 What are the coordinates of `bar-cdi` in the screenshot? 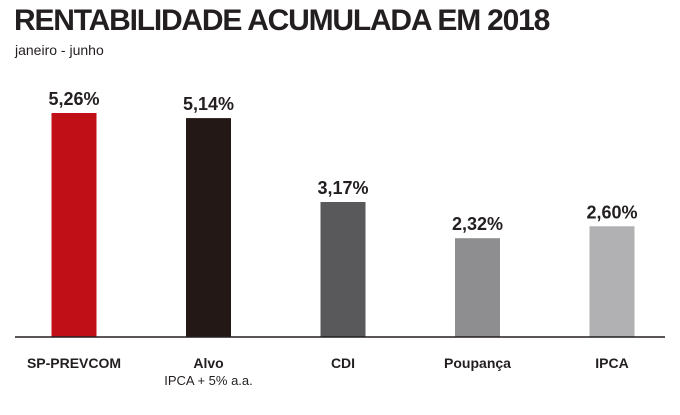 It's located at (343, 269).